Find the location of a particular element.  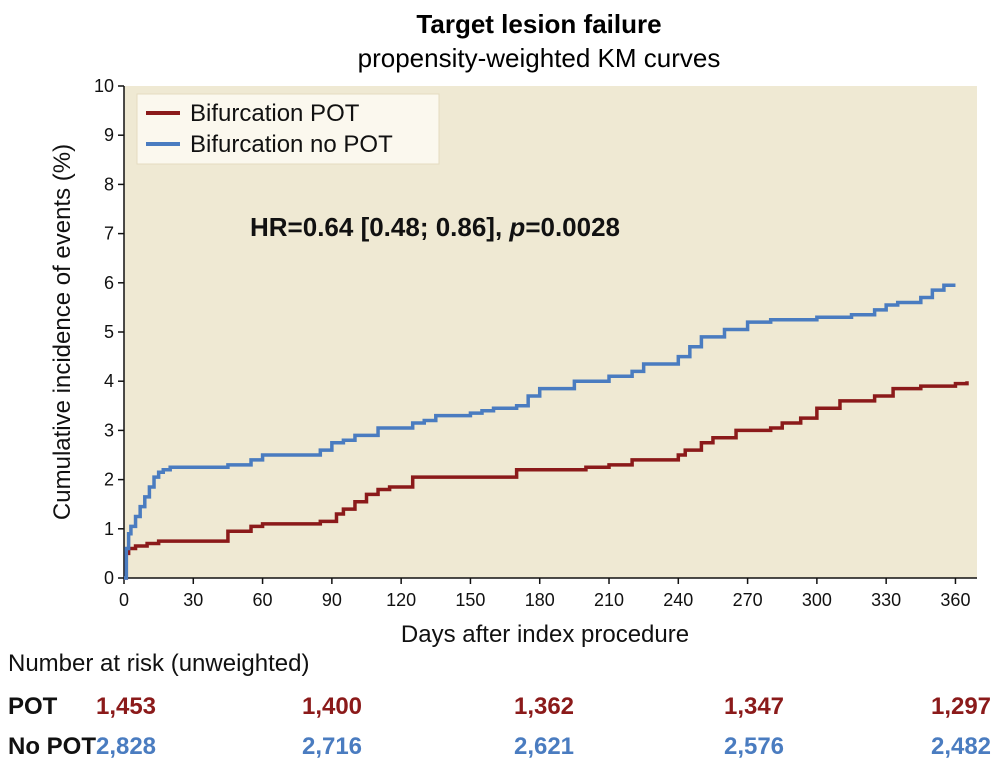

risk-value-no-pot: 2,828 is located at coordinates (126, 746).